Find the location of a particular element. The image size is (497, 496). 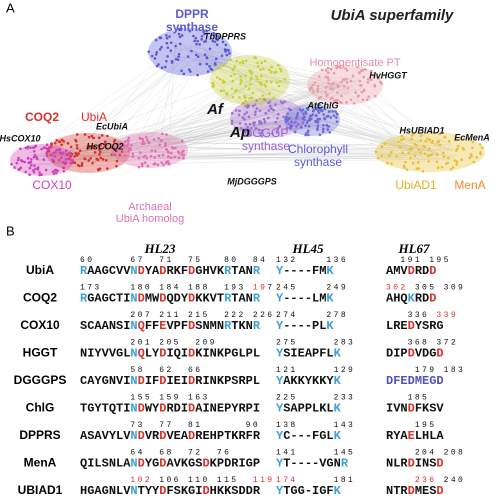

row-name: UbiA is located at coordinates (40, 270).